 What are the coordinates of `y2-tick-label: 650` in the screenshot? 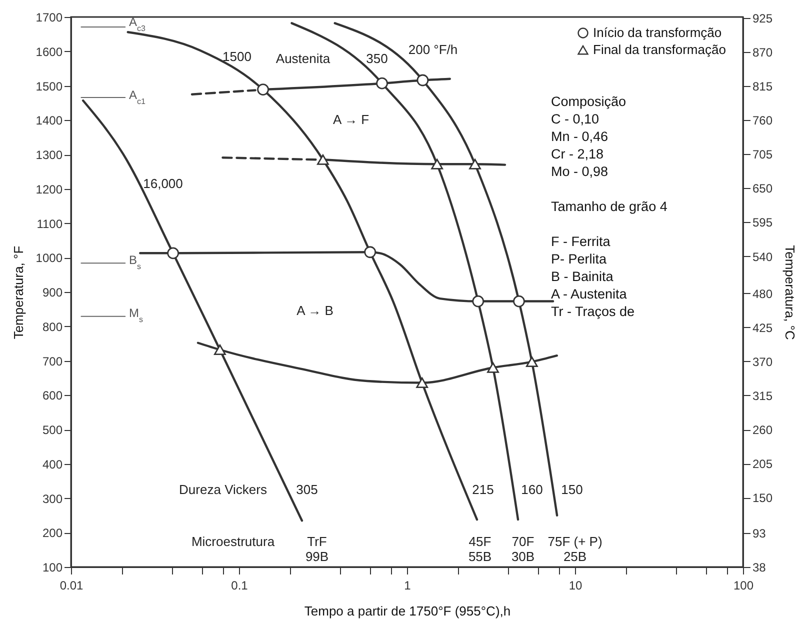 It's located at (762, 189).